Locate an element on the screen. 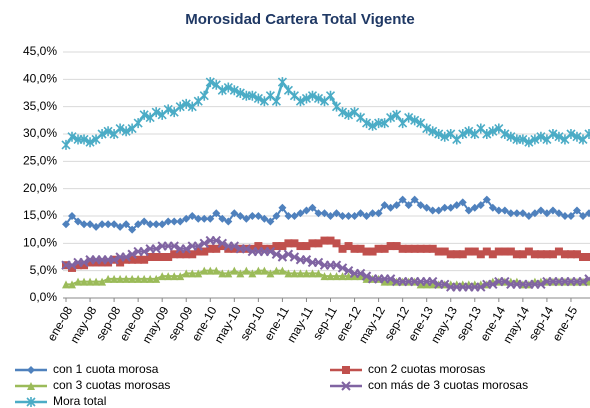 This screenshot has width=590, height=408. y-tick-label: 30,0% is located at coordinates (40, 133).